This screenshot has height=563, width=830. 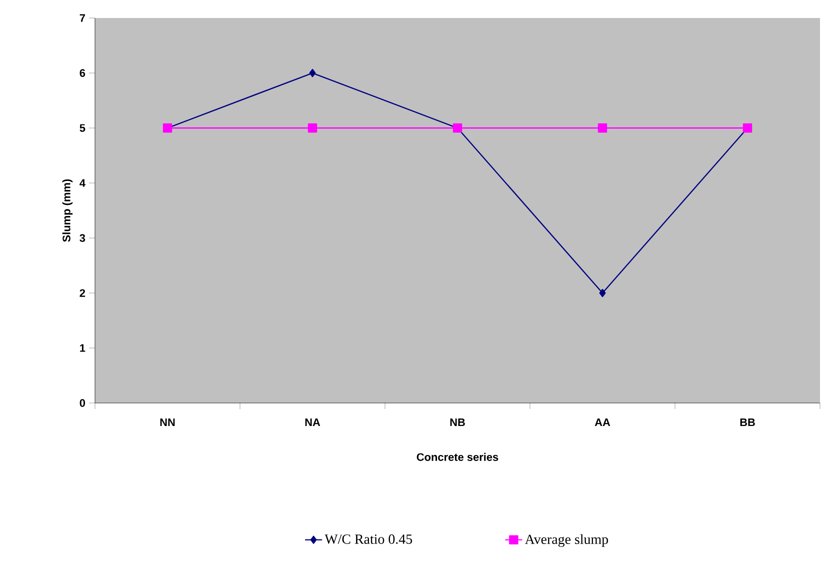 I want to click on legend-label: Average slump, so click(x=566, y=540).